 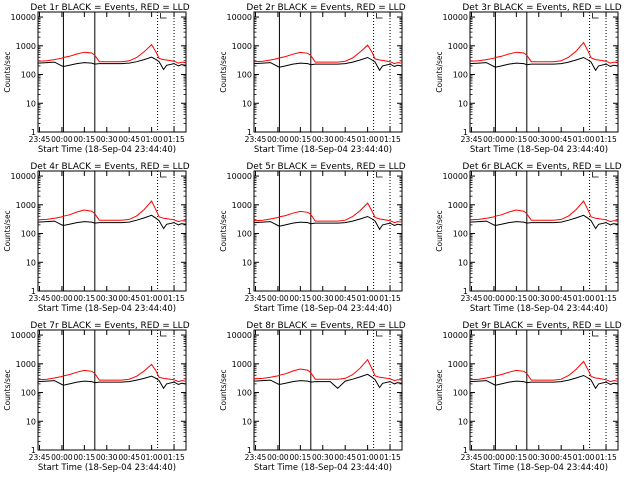 What do you see at coordinates (325, 326) in the screenshot?
I see `panel-title: Det 8r BLACK = Events, RED = LLD` at bounding box center [325, 326].